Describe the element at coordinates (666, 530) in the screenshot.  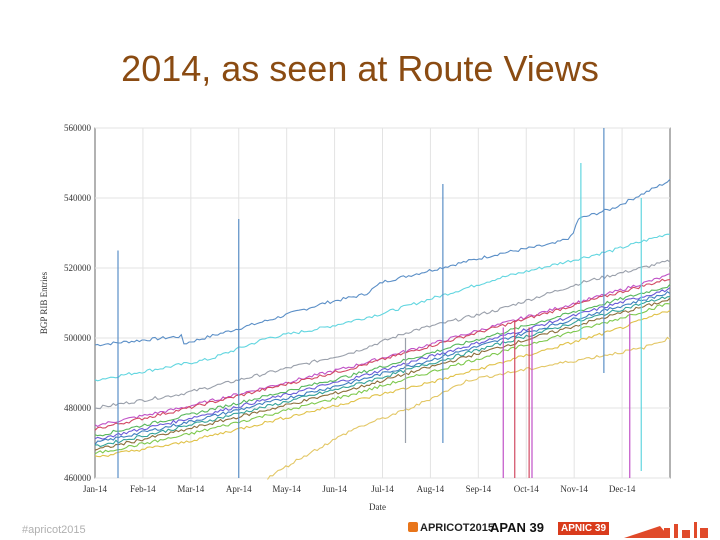
I see `city-skyline-icon` at that location.